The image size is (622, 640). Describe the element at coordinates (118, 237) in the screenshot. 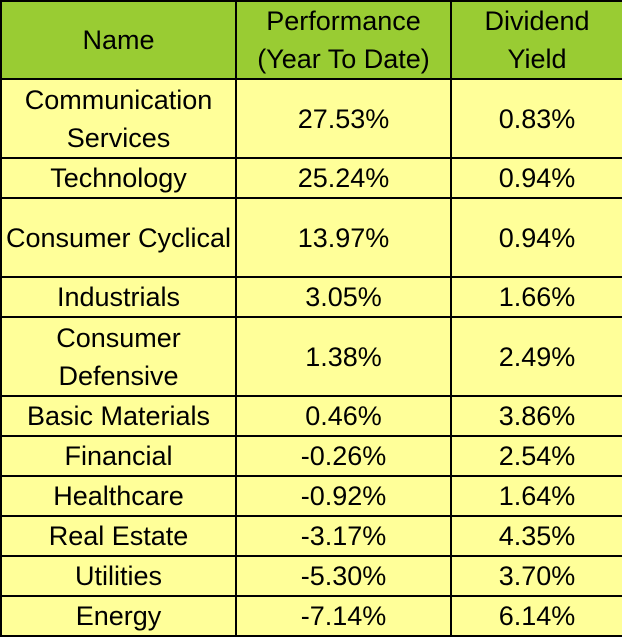

I see `sector-name: Consumer Cyclical` at that location.